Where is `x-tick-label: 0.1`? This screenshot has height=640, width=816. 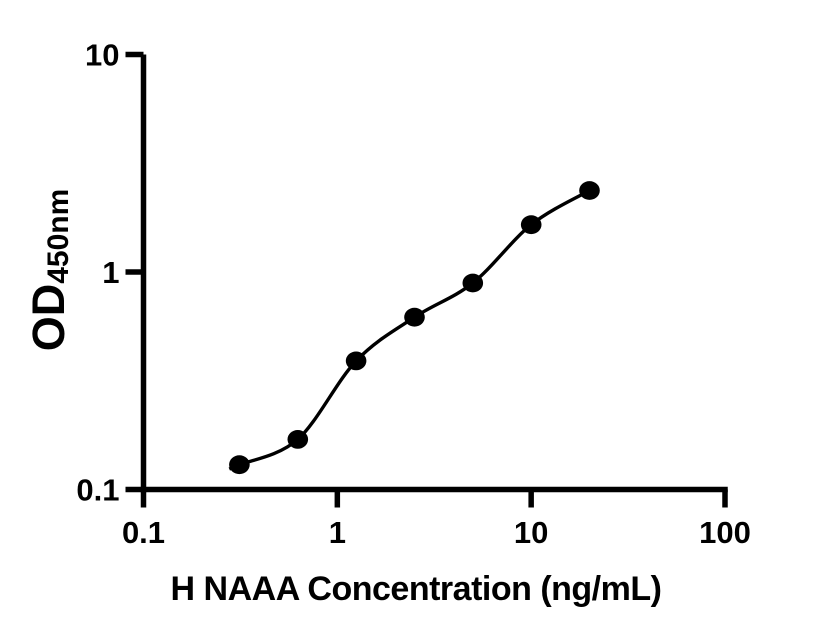
x-tick-label: 0.1 is located at coordinates (143, 532).